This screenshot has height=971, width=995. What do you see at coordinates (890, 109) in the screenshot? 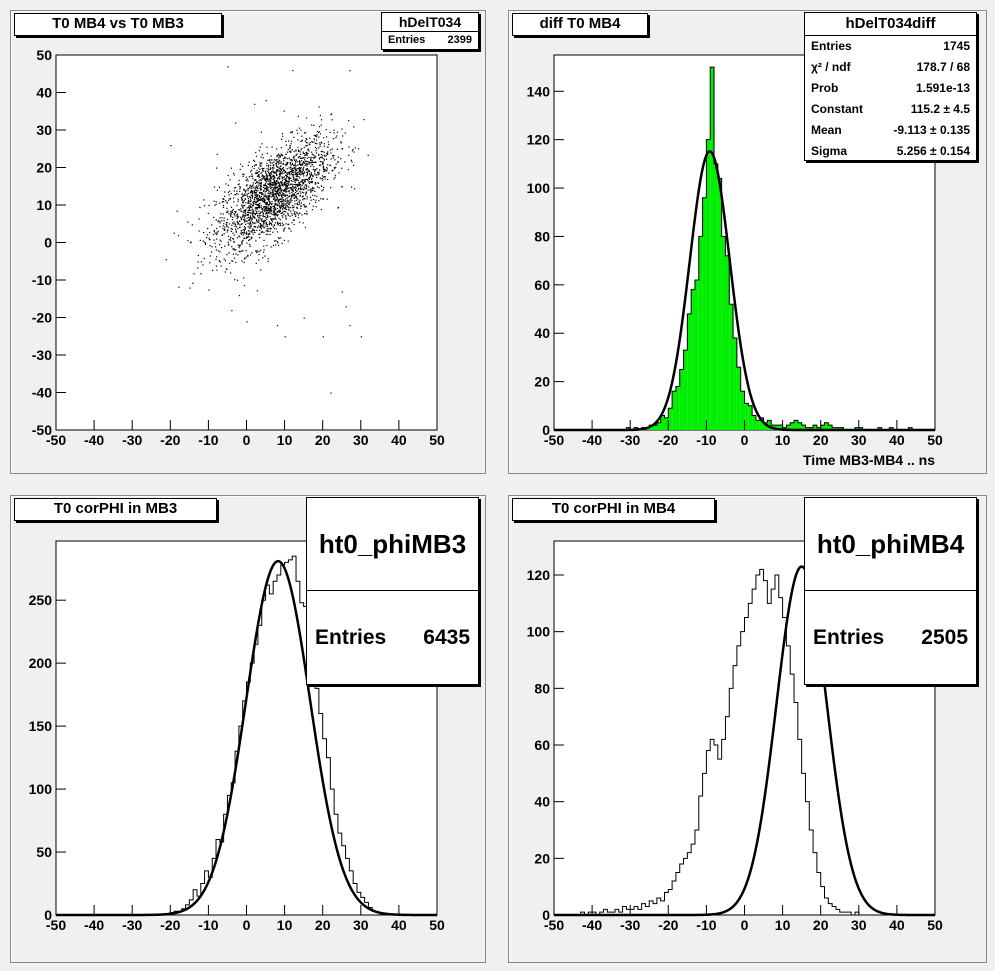
I see `stats-row: Constant 115.2 ± 4.5` at bounding box center [890, 109].